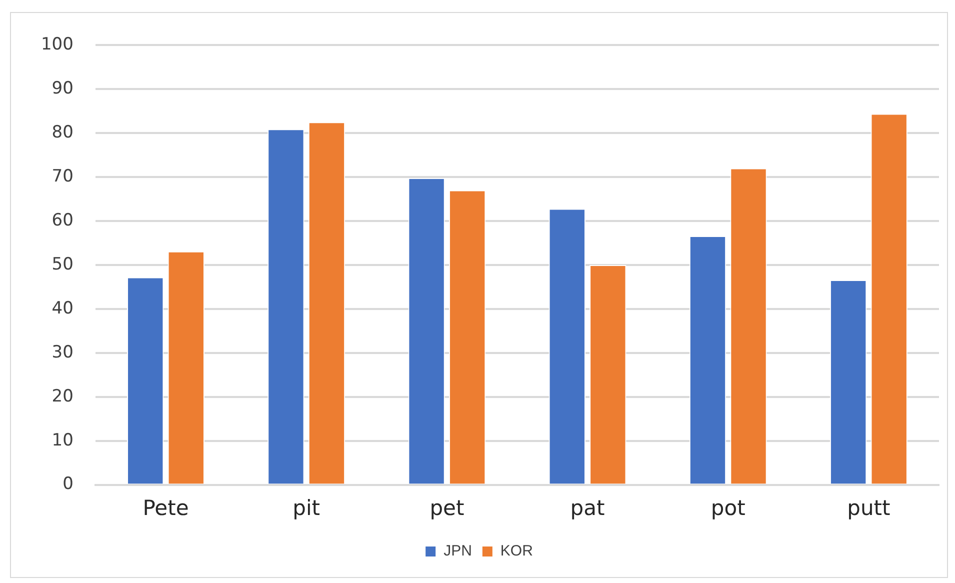  Describe the element at coordinates (63, 440) in the screenshot. I see `y-tick-label: 10` at that location.